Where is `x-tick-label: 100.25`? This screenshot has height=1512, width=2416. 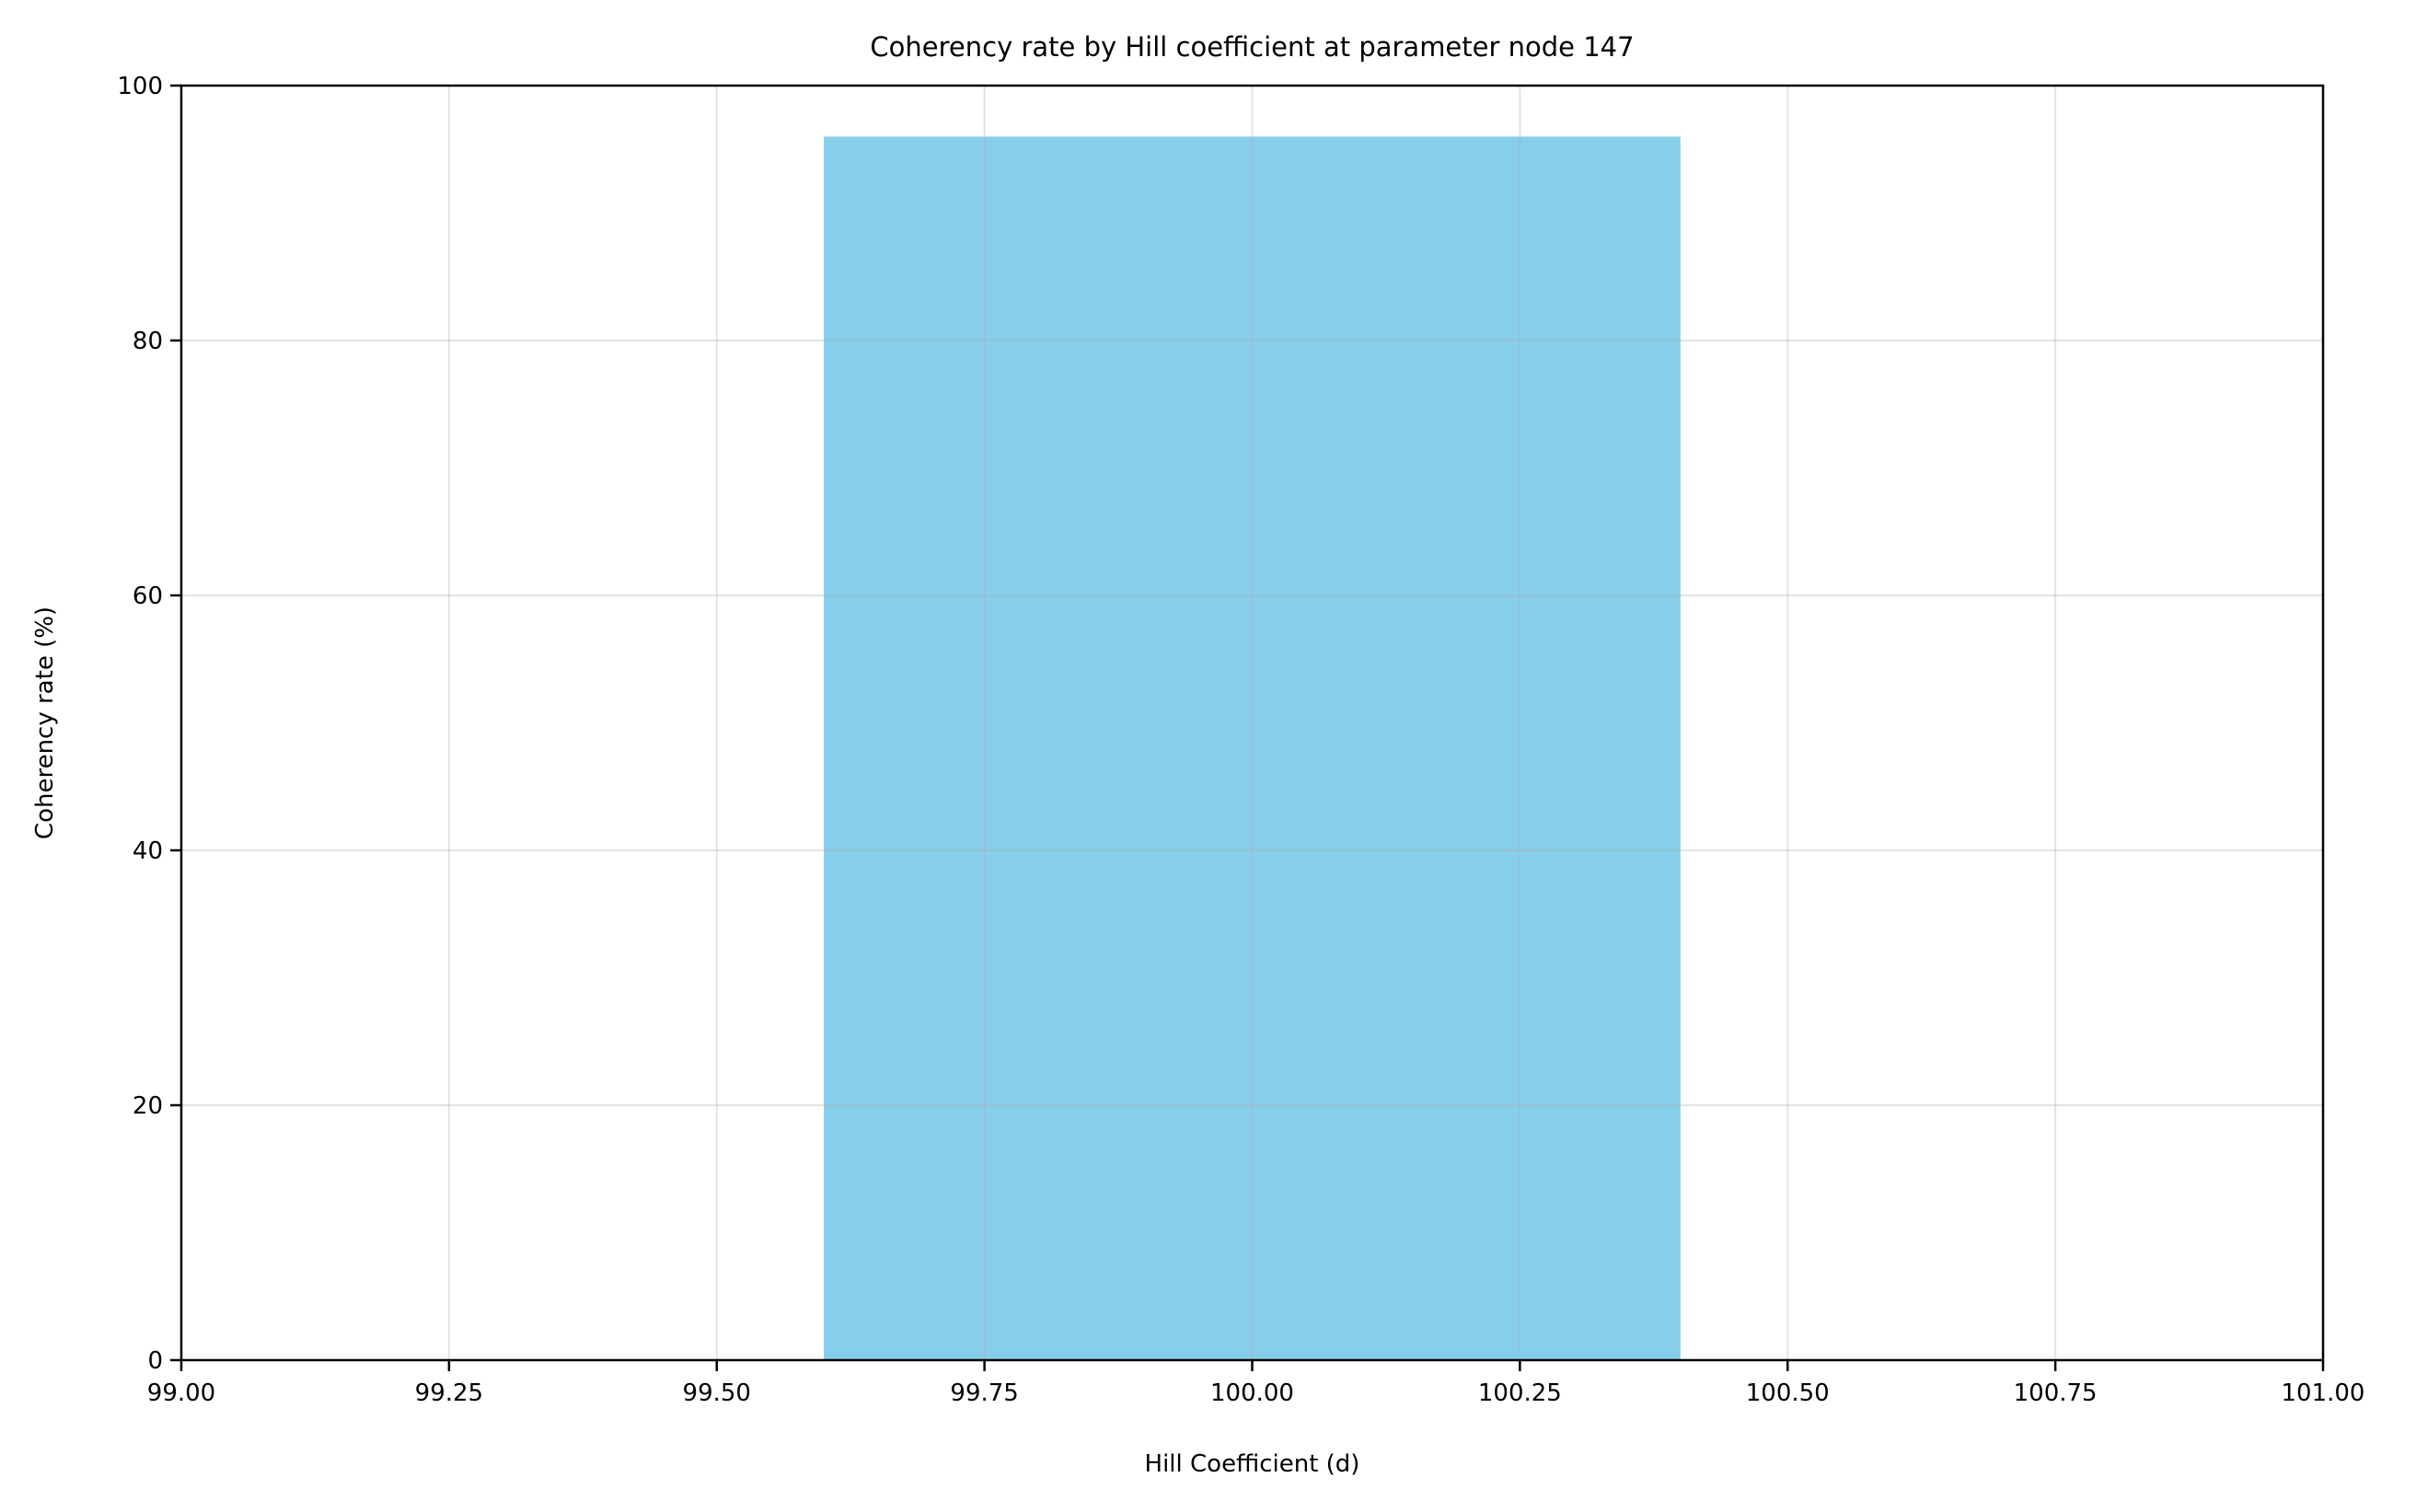
x-tick-label: 100.25 is located at coordinates (1520, 1393).